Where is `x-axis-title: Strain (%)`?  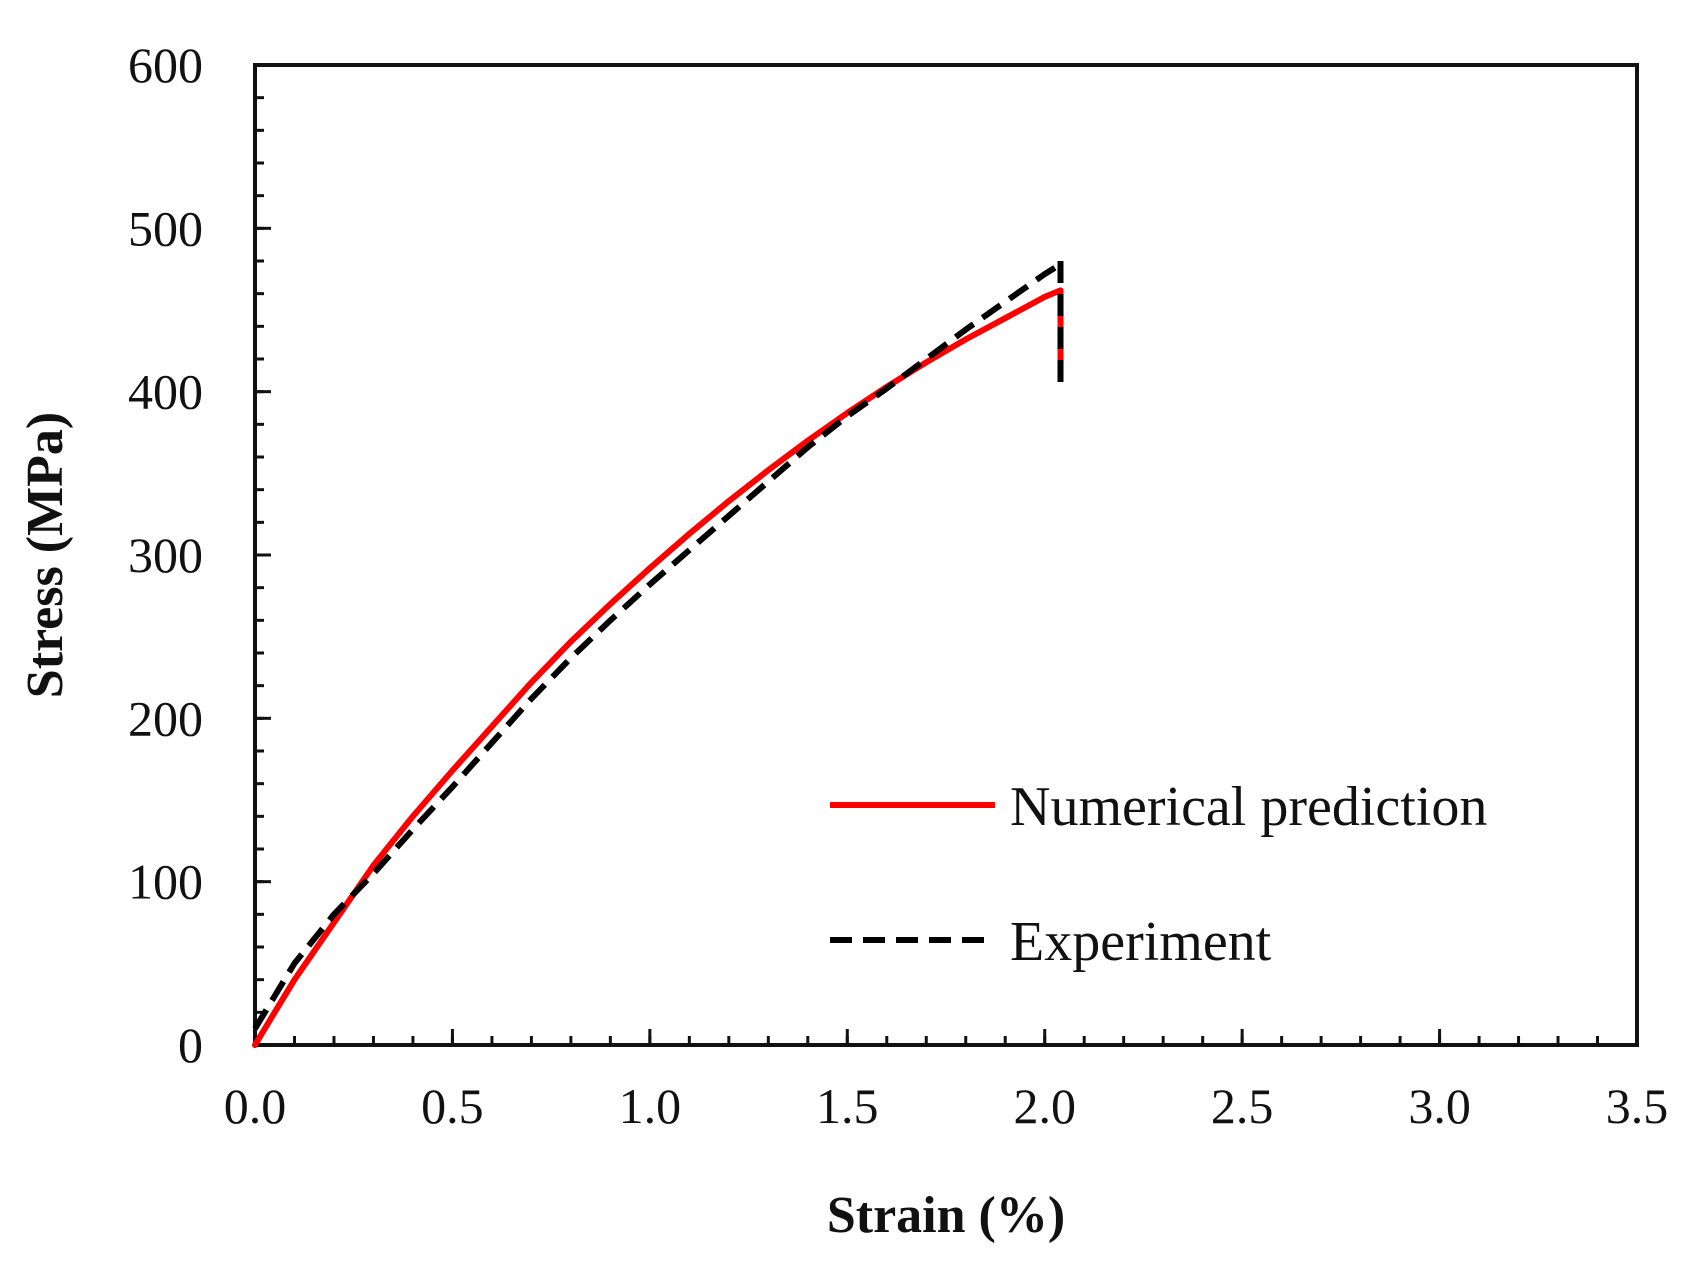 x-axis-title: Strain (%) is located at coordinates (946, 1215).